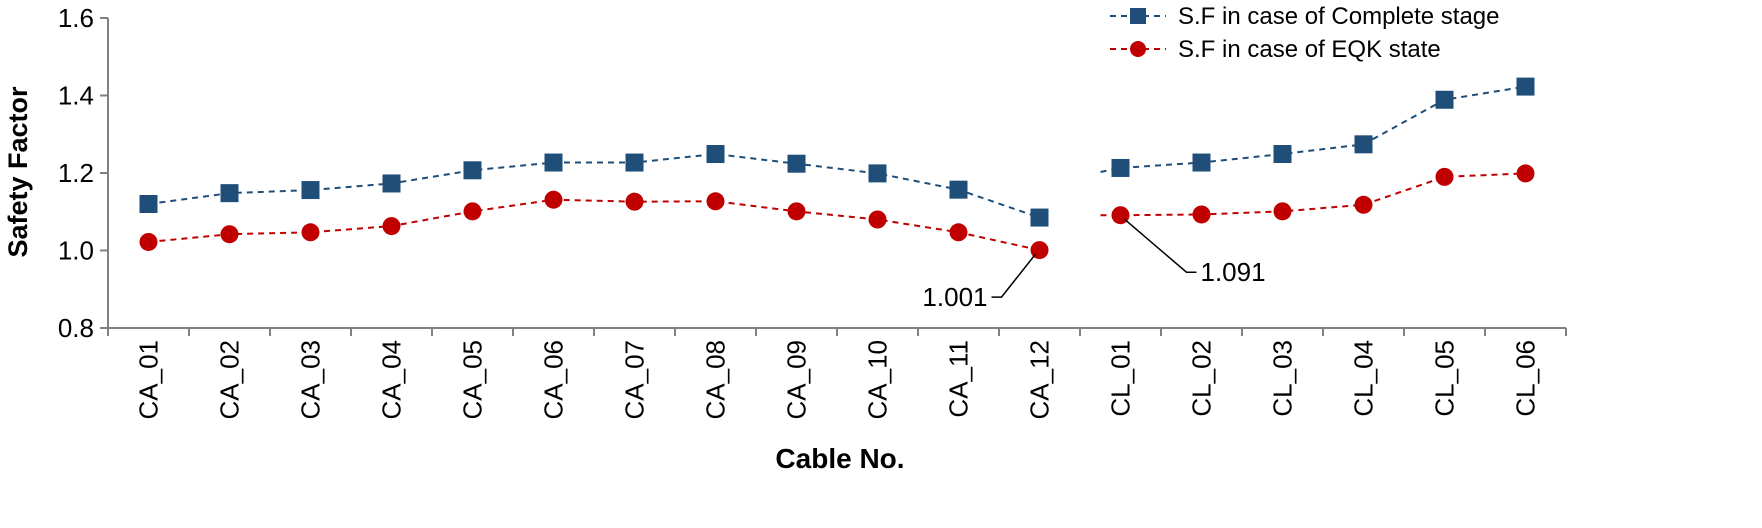 This screenshot has width=1762, height=528. Describe the element at coordinates (473, 380) in the screenshot. I see `x-tick-label: CA_05` at that location.